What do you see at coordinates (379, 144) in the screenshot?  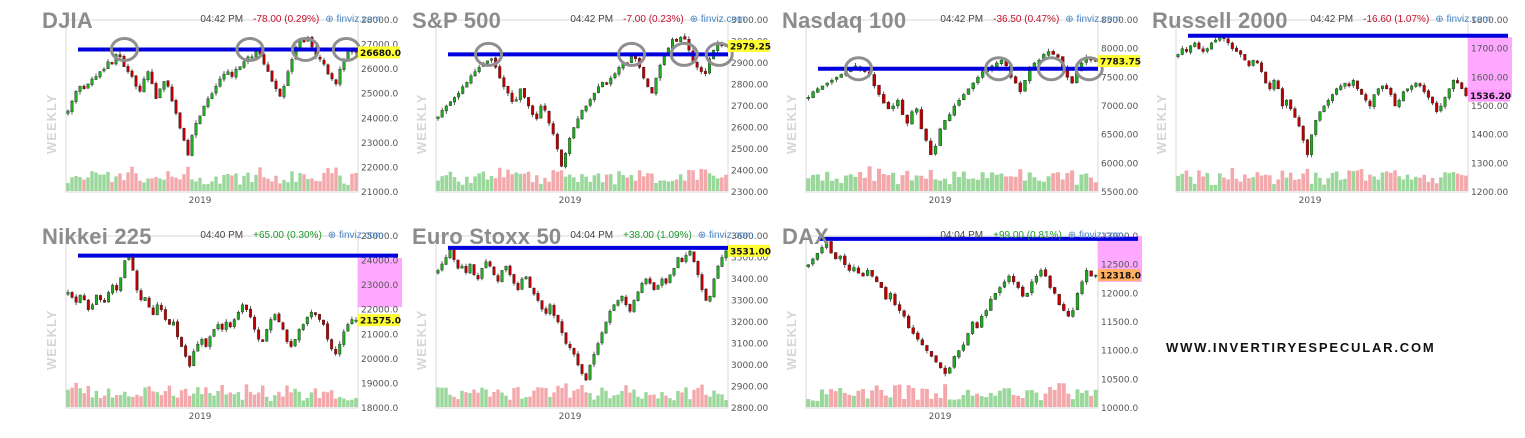 I see `y-tick-label: 23000.0` at bounding box center [379, 144].